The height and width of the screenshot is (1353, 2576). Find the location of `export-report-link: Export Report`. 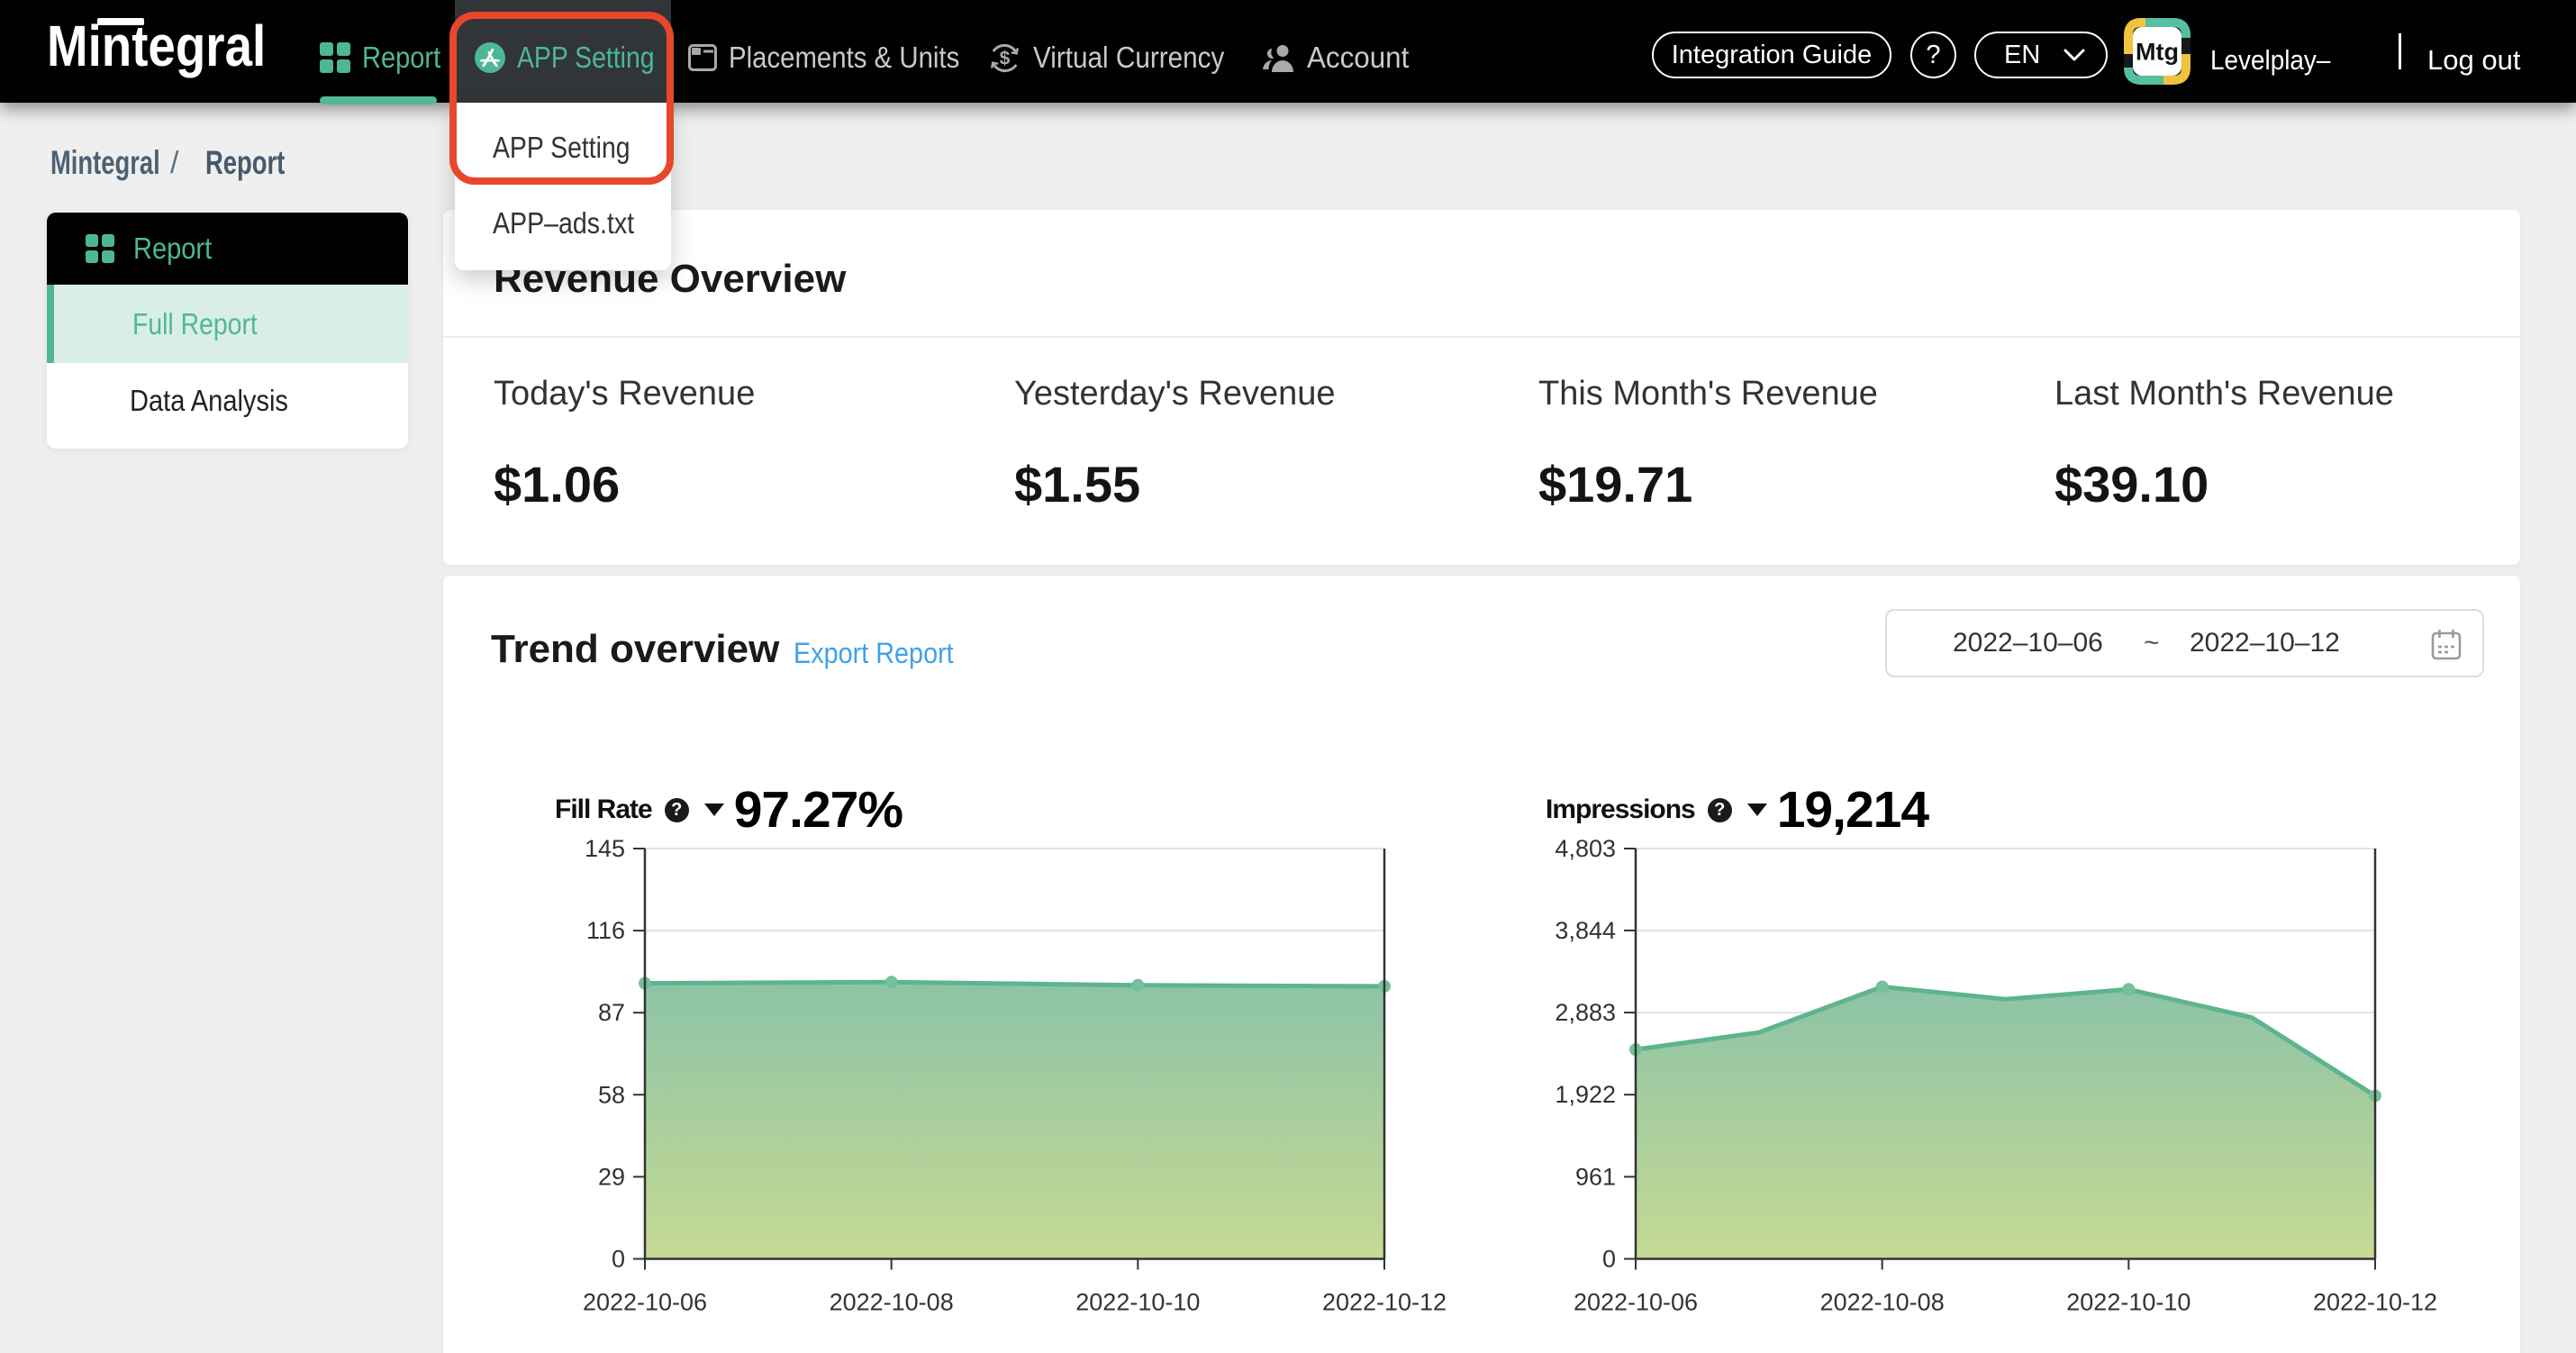

export-report-link: Export Report is located at coordinates (874, 653).